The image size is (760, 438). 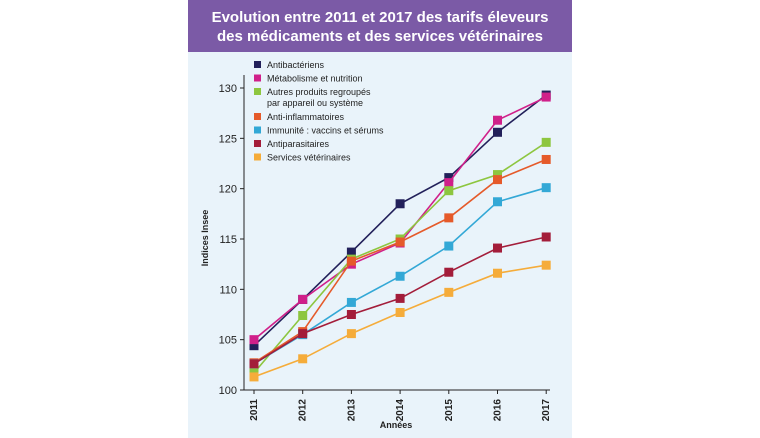 I want to click on y-tick-label: 115, so click(x=228, y=240).